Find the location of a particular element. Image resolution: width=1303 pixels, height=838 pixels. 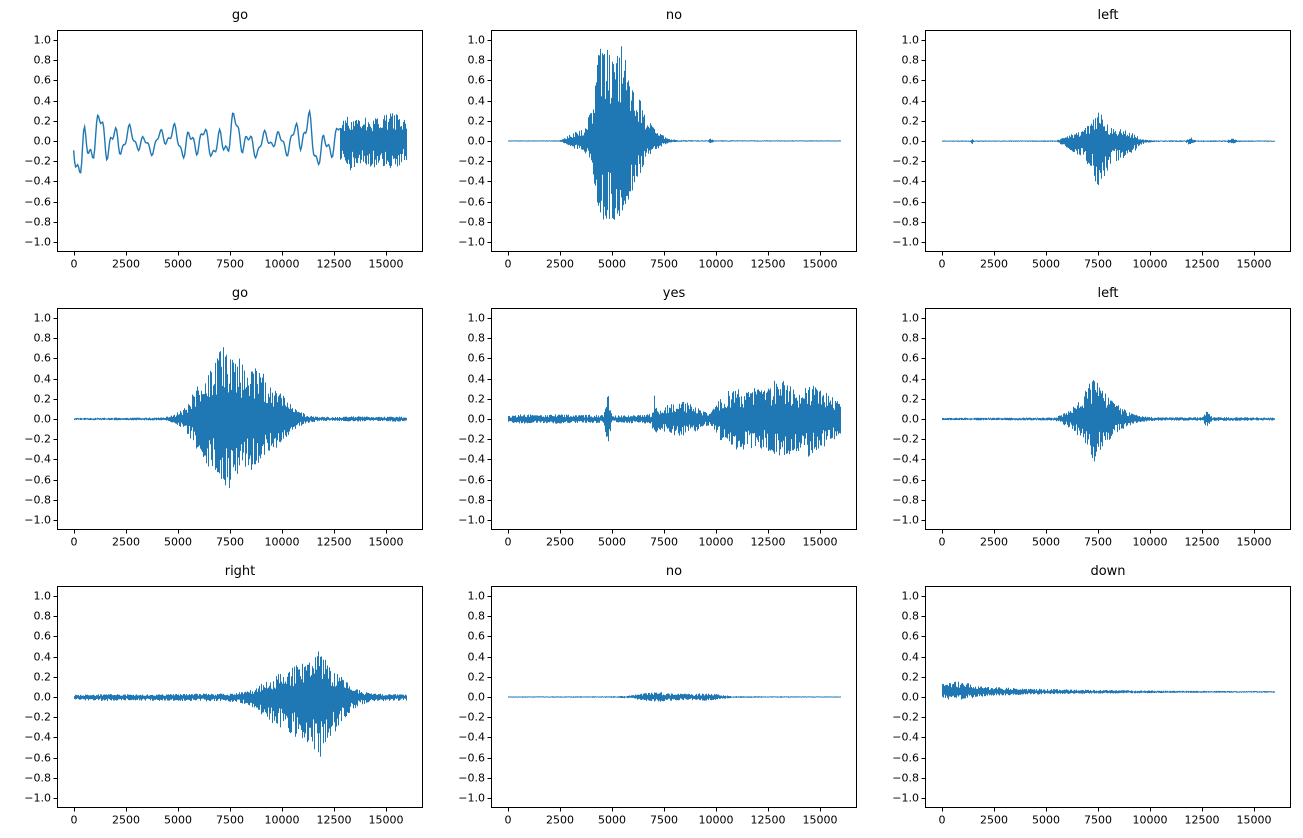

subplot-right-1: right is located at coordinates (218, 700).